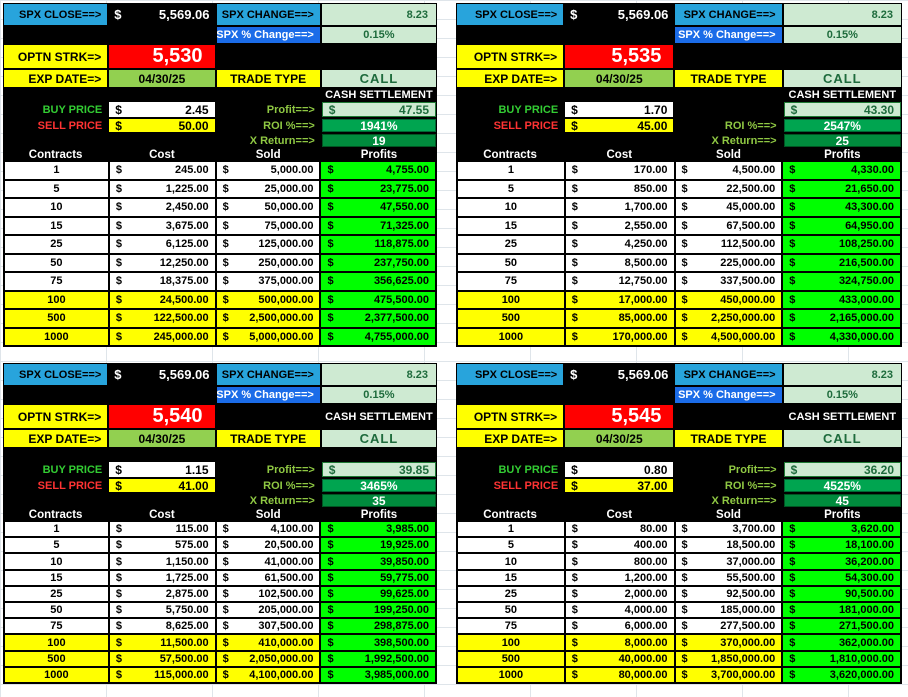 Image resolution: width=908 pixels, height=697 pixels. Describe the element at coordinates (679, 500) in the screenshot. I see `x-return-row: X Return==> 45` at that location.